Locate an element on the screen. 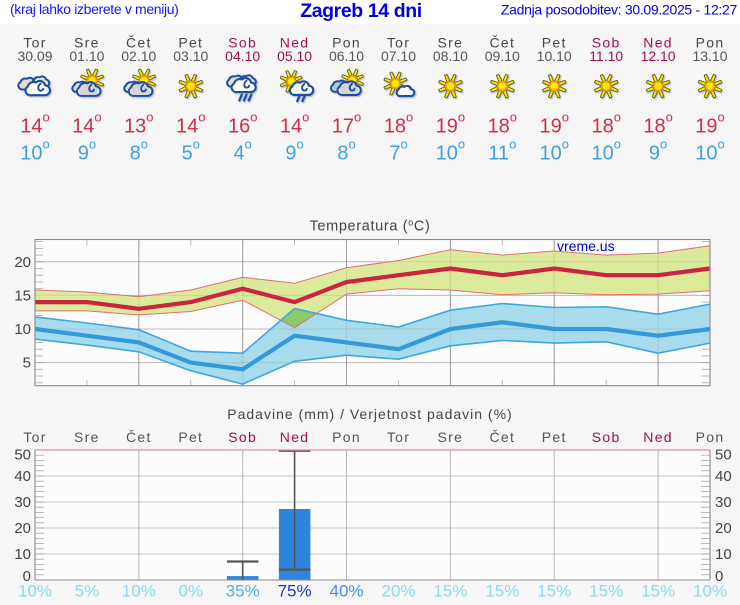  svg-text: vreme.us is located at coordinates (586, 246).